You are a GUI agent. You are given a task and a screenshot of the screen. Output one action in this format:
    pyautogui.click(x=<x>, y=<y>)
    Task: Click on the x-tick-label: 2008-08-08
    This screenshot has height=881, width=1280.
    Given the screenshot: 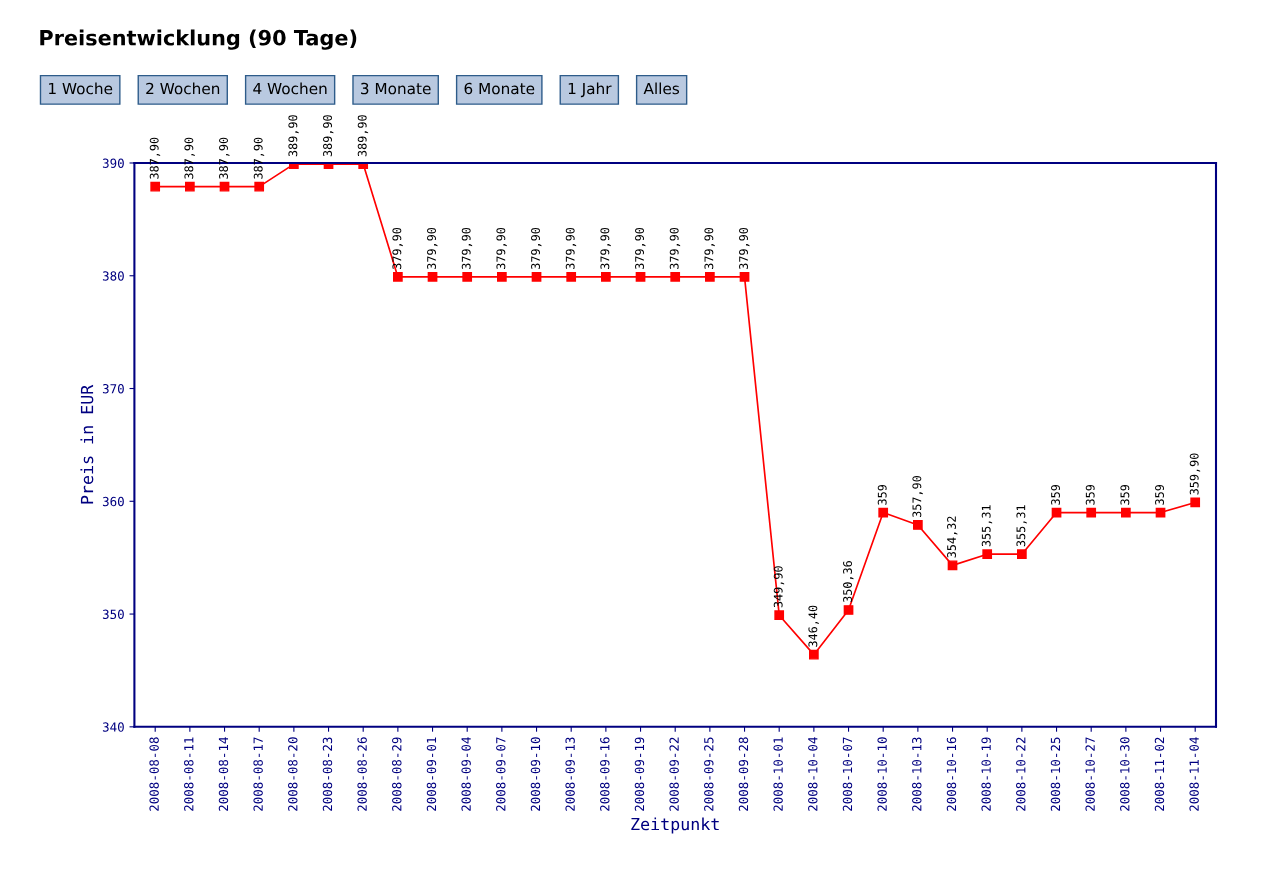 What is the action you would take?
    pyautogui.click(x=154, y=774)
    